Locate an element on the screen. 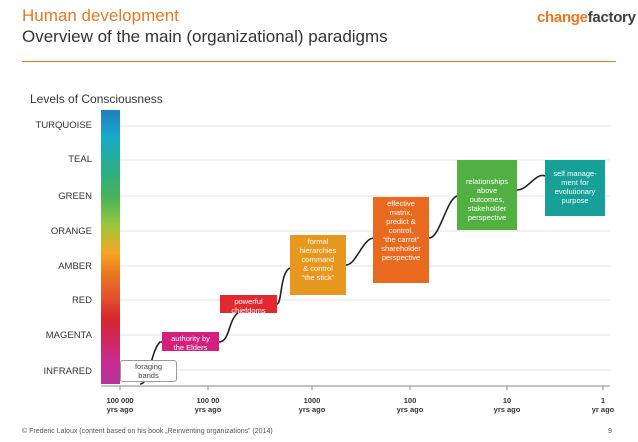 The width and height of the screenshot is (638, 442). time-label-value: 100 is located at coordinates (410, 400).